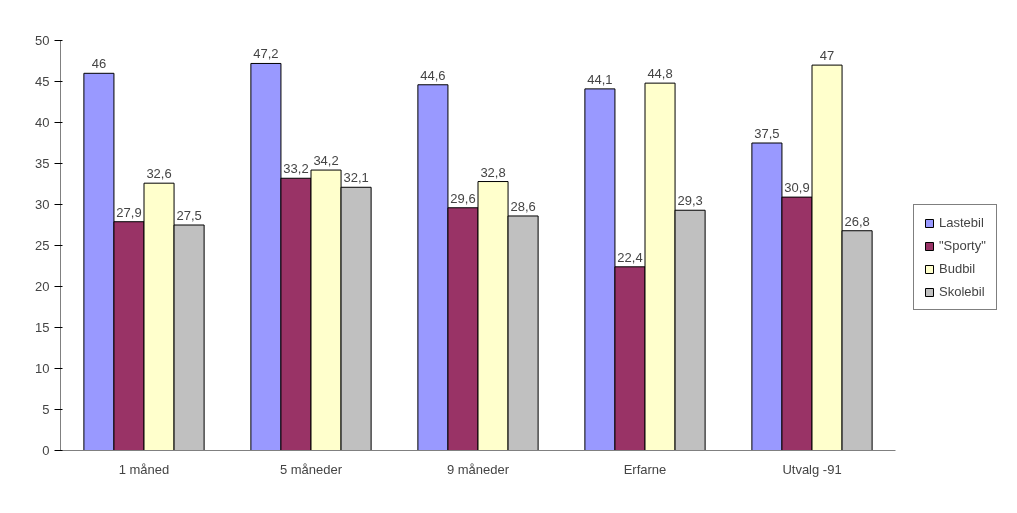 The height and width of the screenshot is (513, 1017). What do you see at coordinates (630, 257) in the screenshot?
I see `data-label: 22,4` at bounding box center [630, 257].